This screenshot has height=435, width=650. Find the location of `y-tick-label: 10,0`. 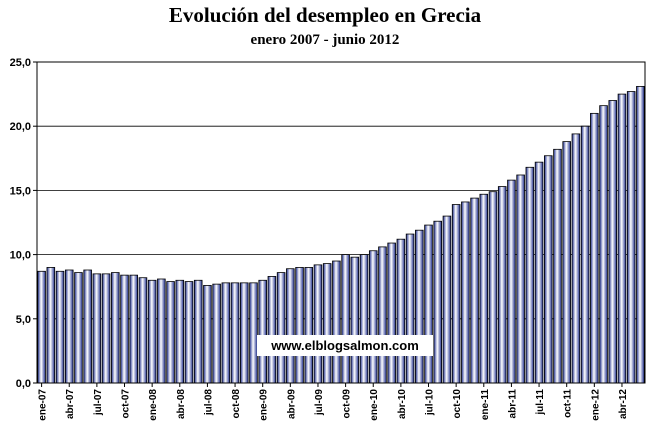

y-tick-label: 10,0 is located at coordinates (20, 256).